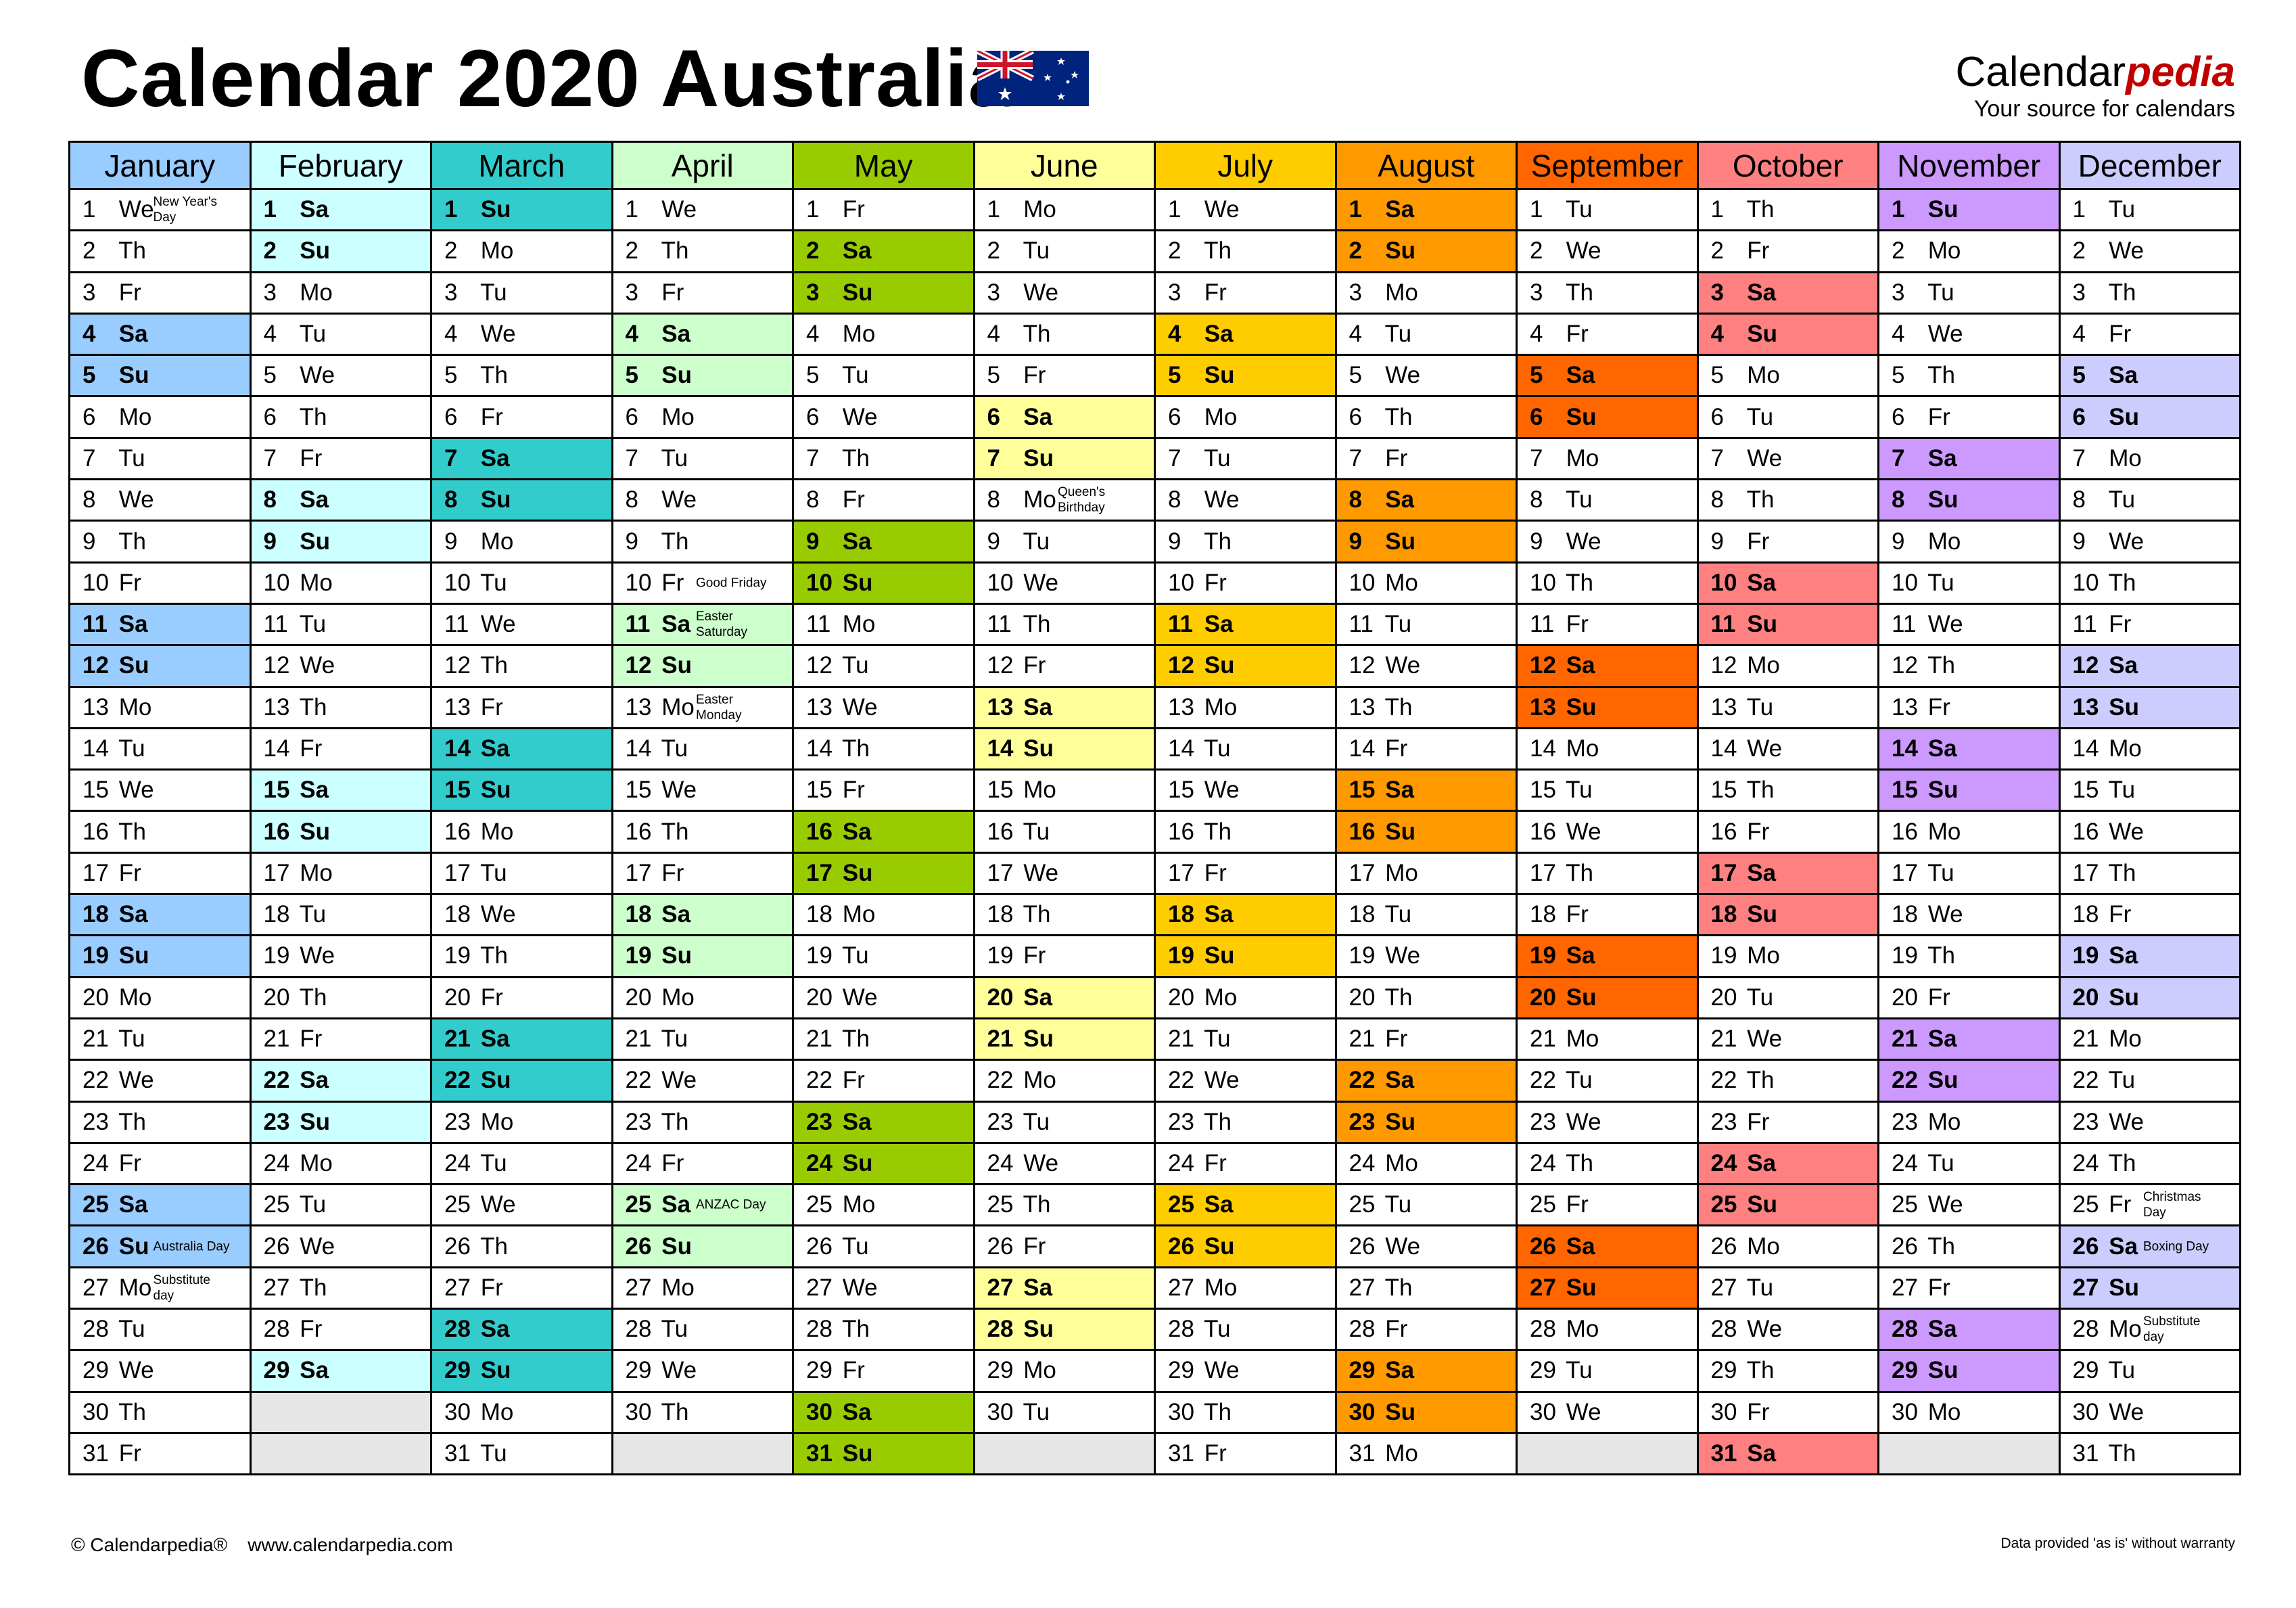  What do you see at coordinates (2149, 583) in the screenshot?
I see `day-cell: 10 Th` at bounding box center [2149, 583].